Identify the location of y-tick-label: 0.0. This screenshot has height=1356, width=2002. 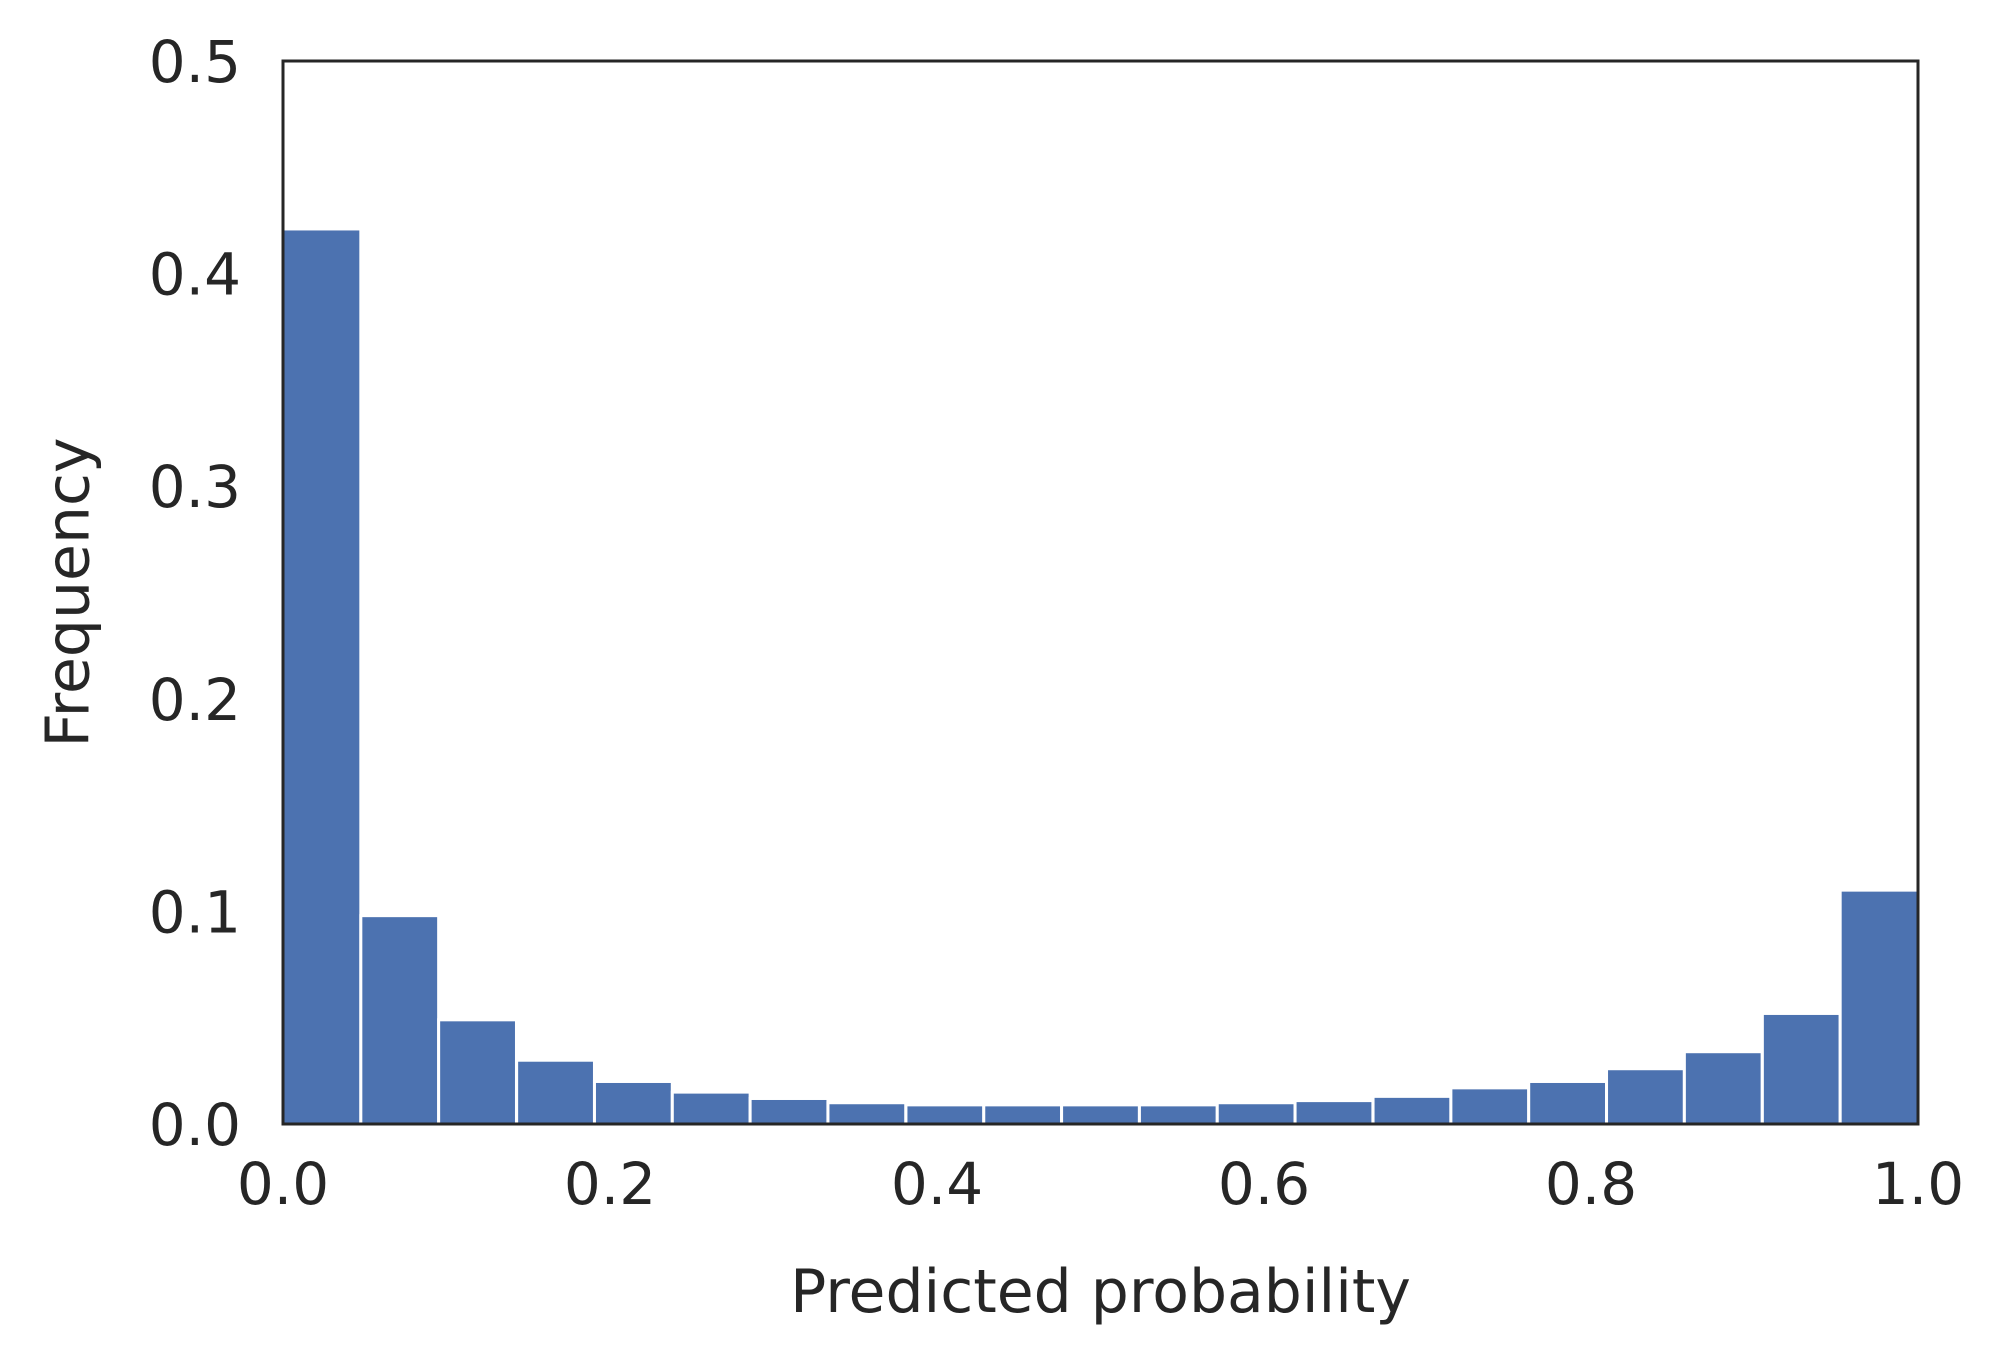
(195, 1125).